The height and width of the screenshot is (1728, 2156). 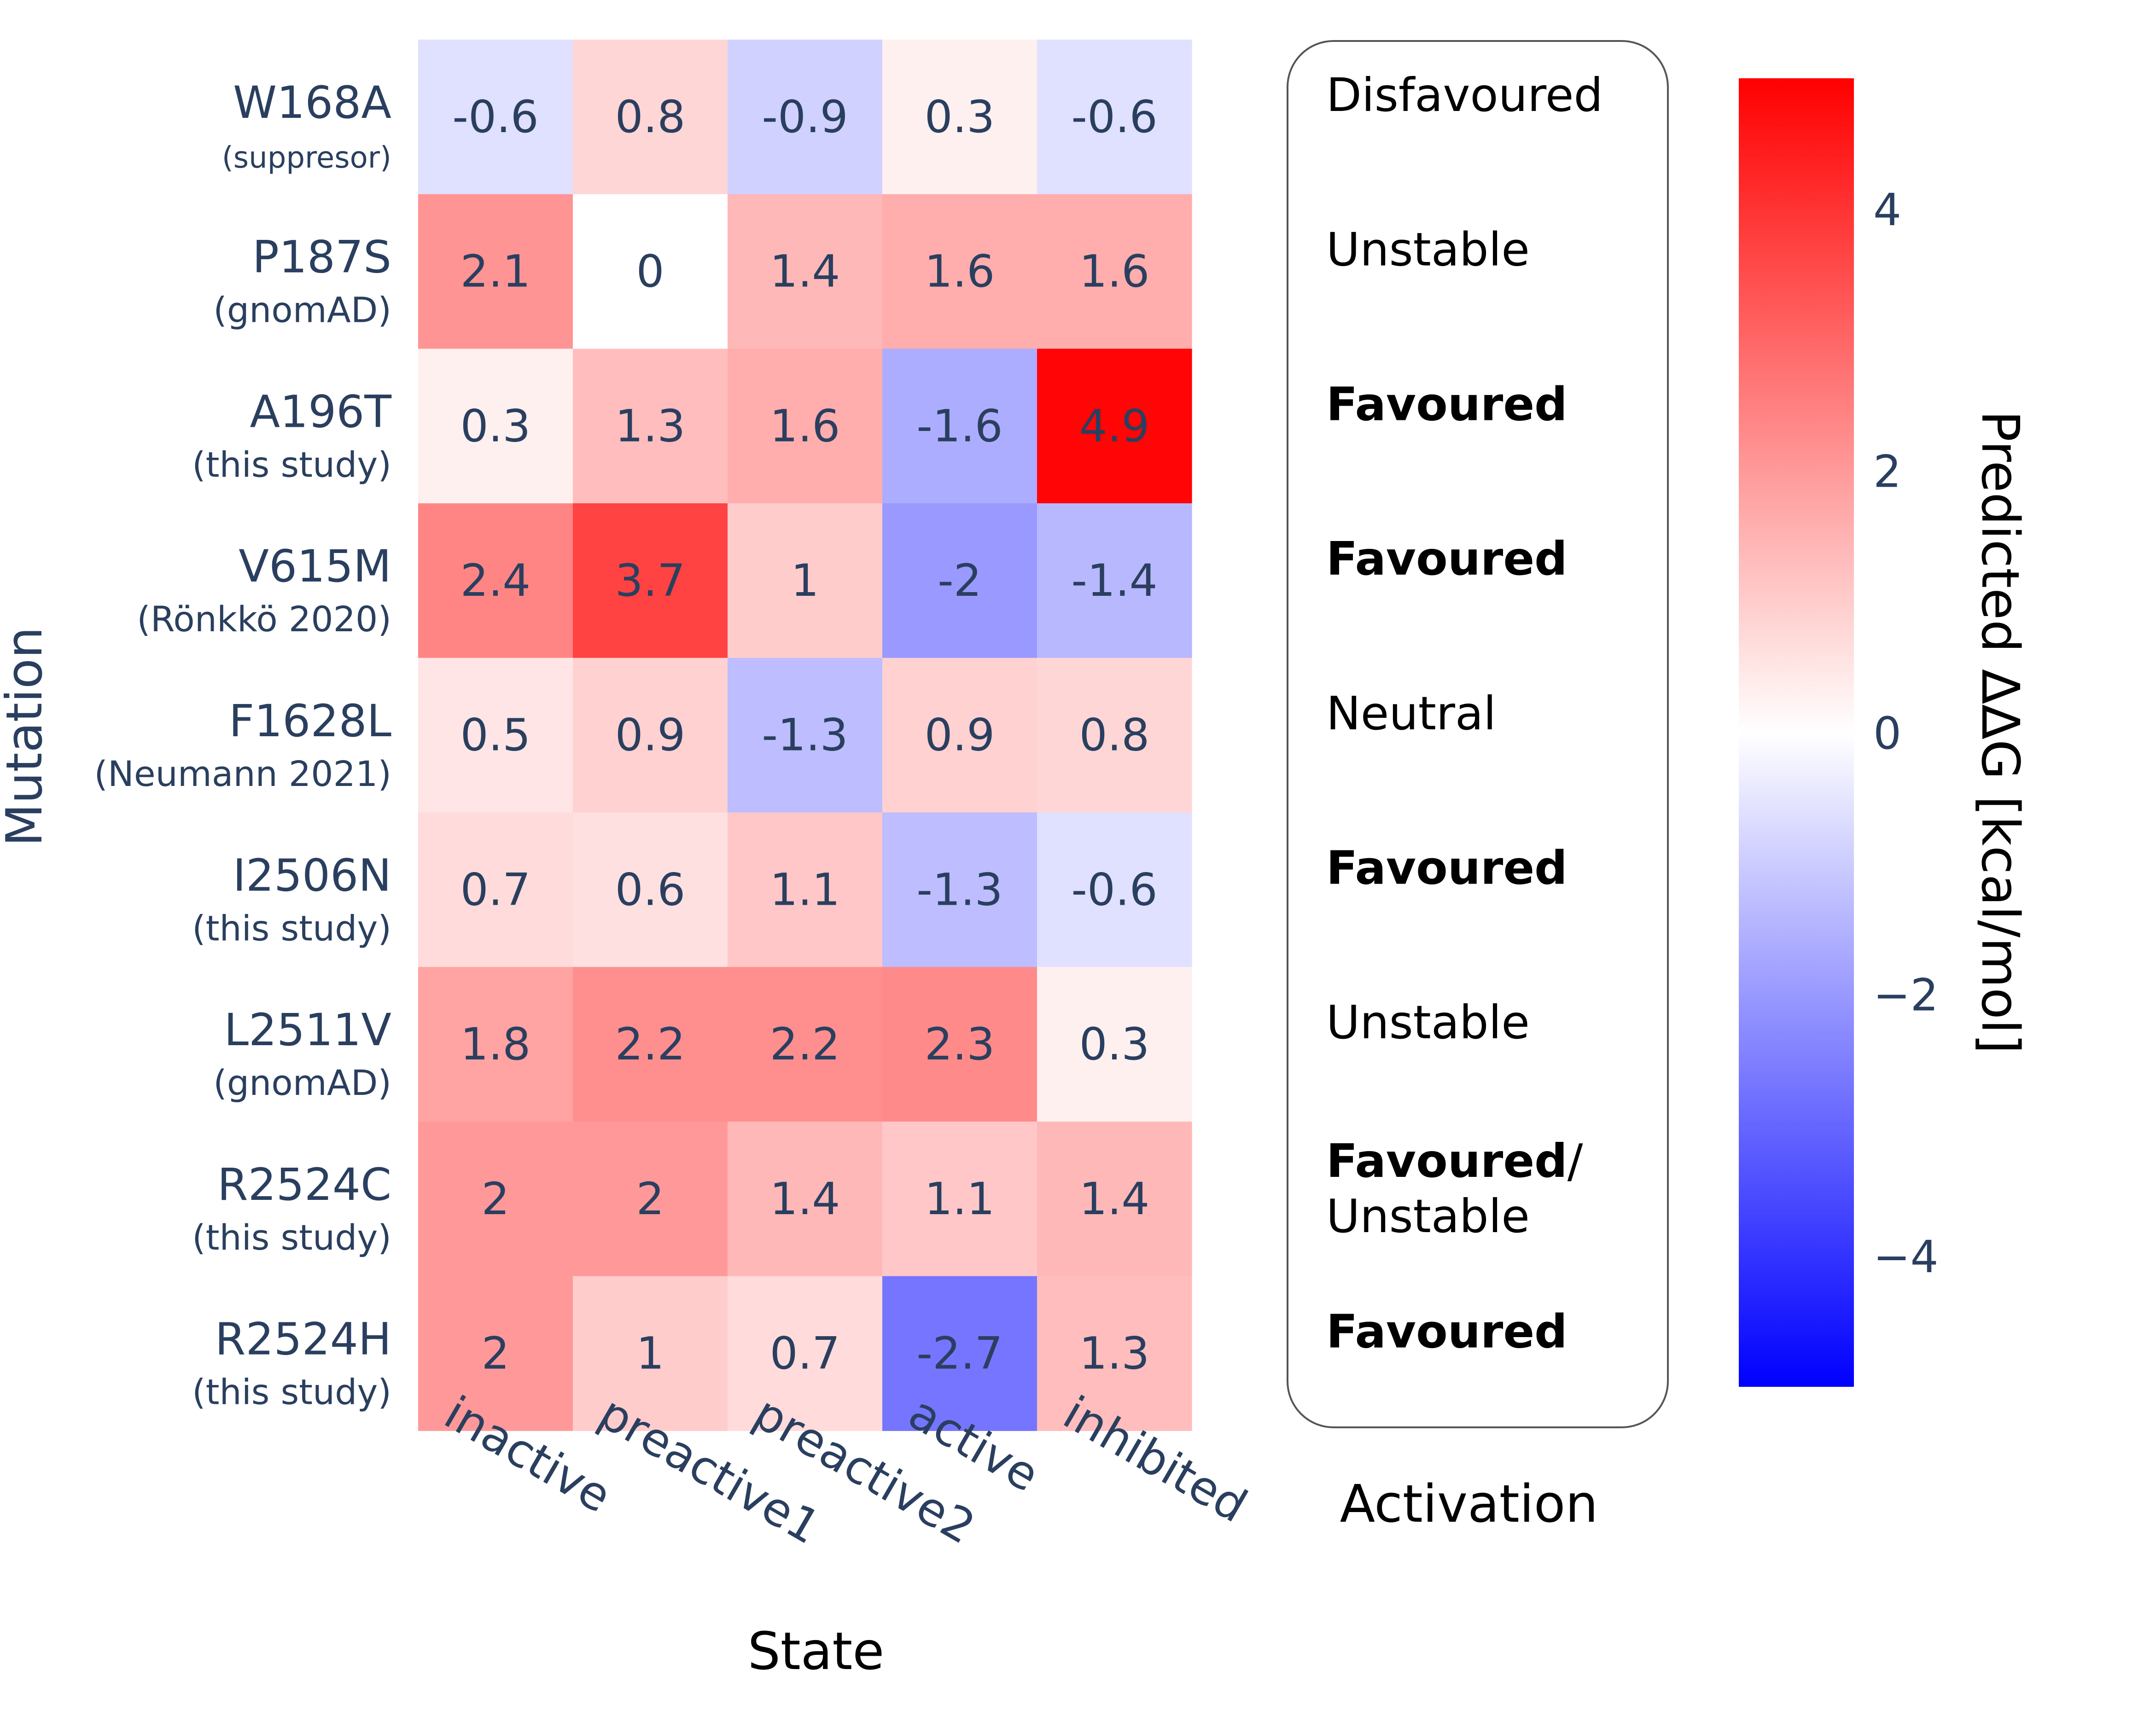 What do you see at coordinates (312, 876) in the screenshot?
I see `row-label-mutation: I2506N` at bounding box center [312, 876].